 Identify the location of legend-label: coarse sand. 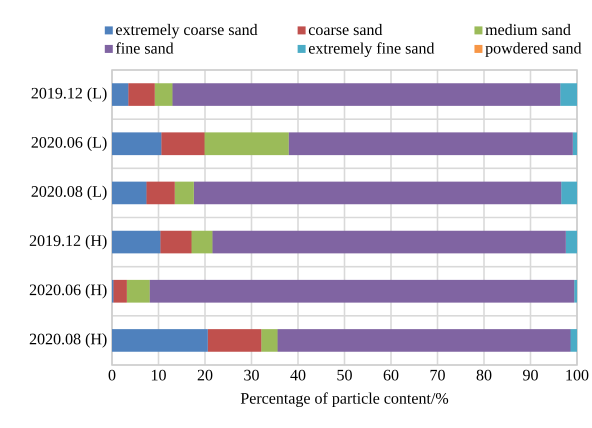
(345, 30).